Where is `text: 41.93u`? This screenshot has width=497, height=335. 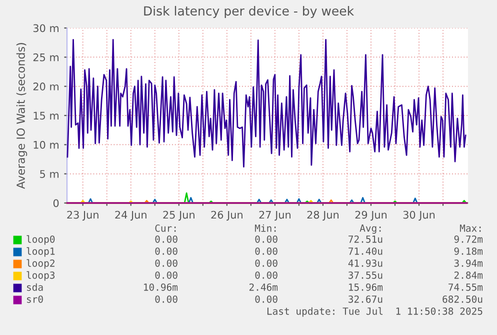 text: 41.93u is located at coordinates (365, 263).